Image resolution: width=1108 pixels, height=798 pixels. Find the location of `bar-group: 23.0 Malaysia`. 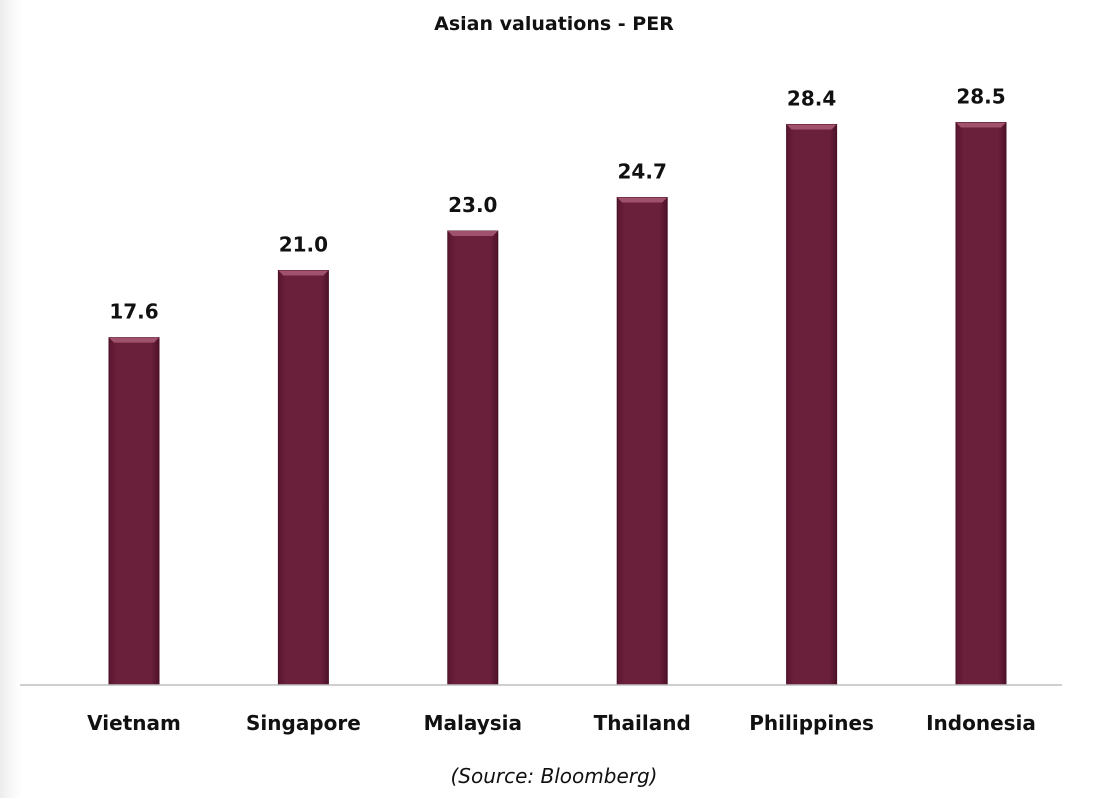

bar-group: 23.0 Malaysia is located at coordinates (473, 464).